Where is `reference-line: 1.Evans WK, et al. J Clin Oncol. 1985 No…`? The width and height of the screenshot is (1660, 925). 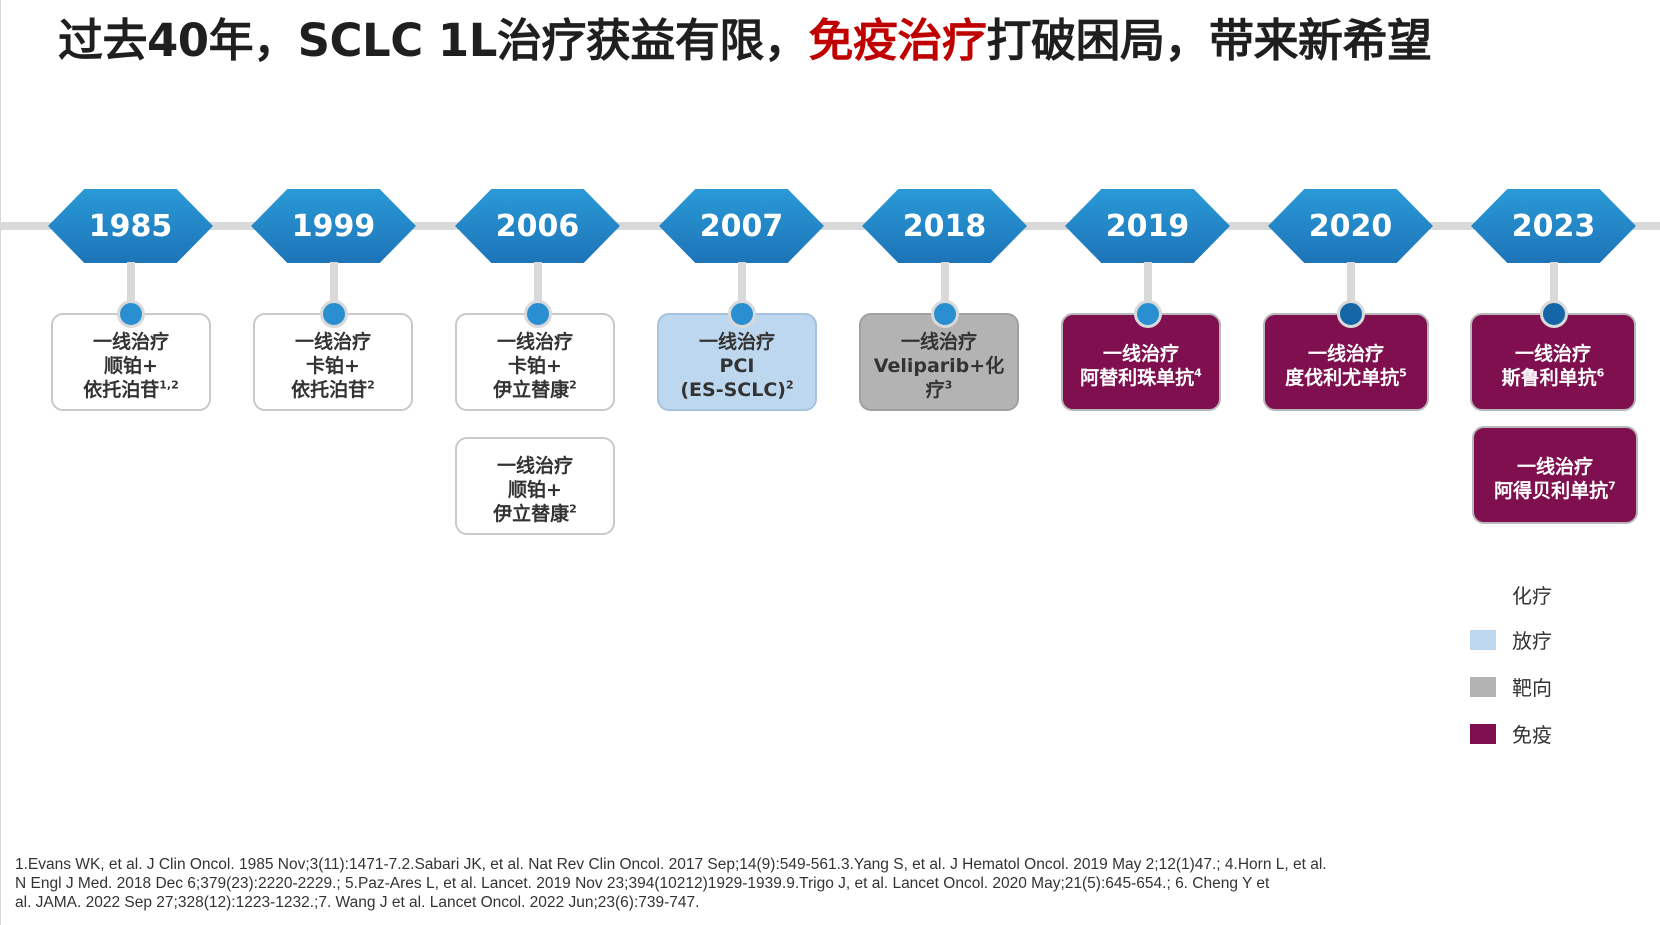
reference-line: 1.Evans WK, et al. J Clin Oncol. 1985 No… is located at coordinates (671, 864).